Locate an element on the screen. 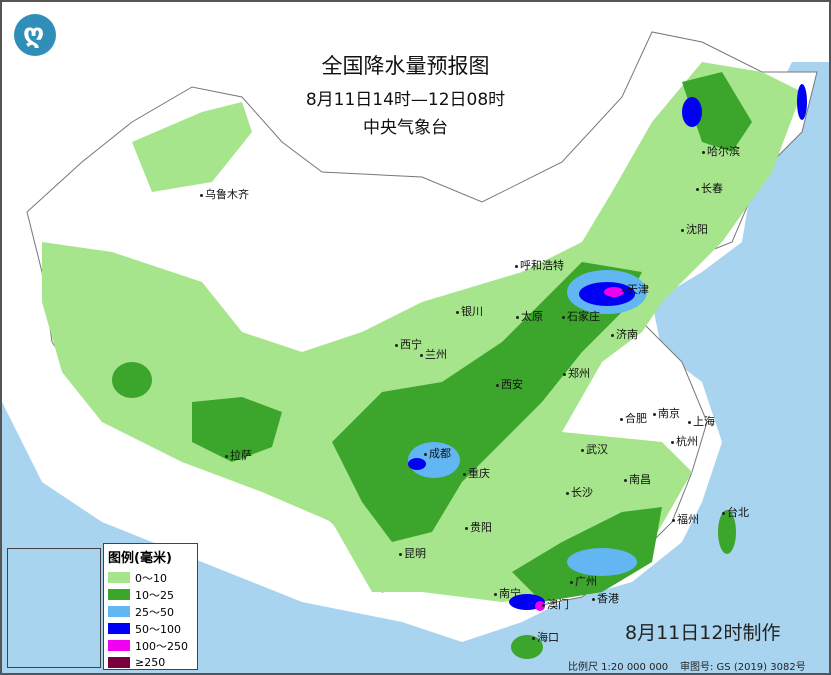 This screenshot has height=675, width=831. rain-25-50-south is located at coordinates (602, 562).